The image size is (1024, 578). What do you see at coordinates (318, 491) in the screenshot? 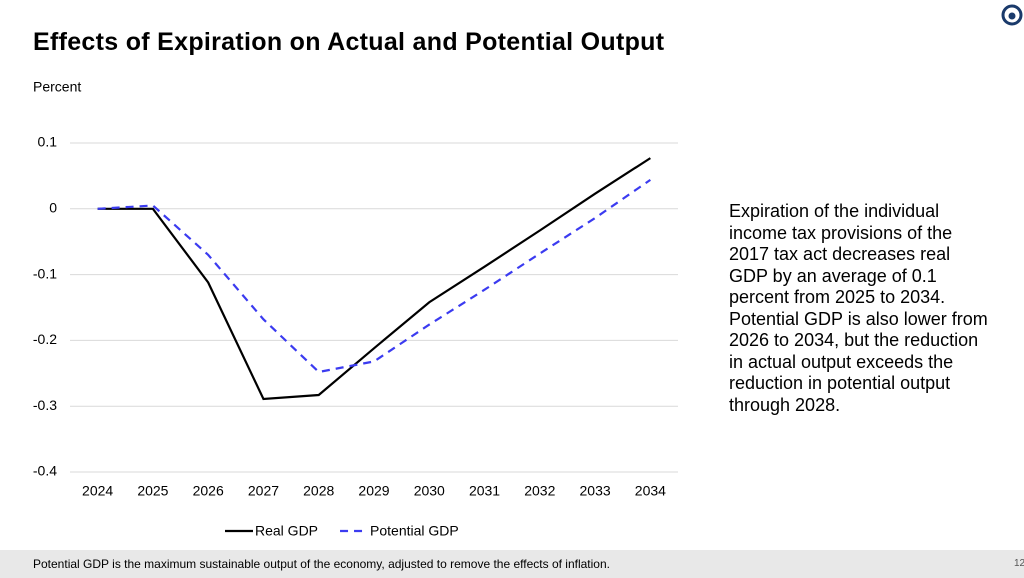
I see `x-tick-label: 2028` at bounding box center [318, 491].